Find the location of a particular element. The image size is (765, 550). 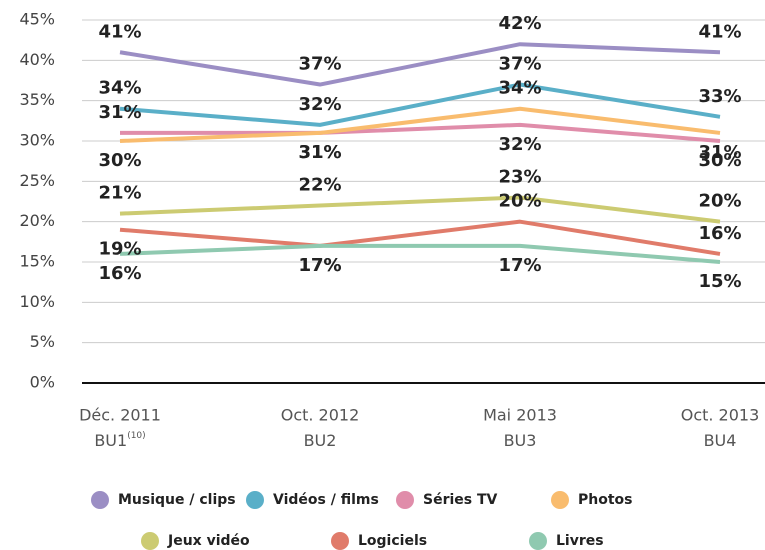

x-tick-code-text: BU1 is located at coordinates (110, 440).